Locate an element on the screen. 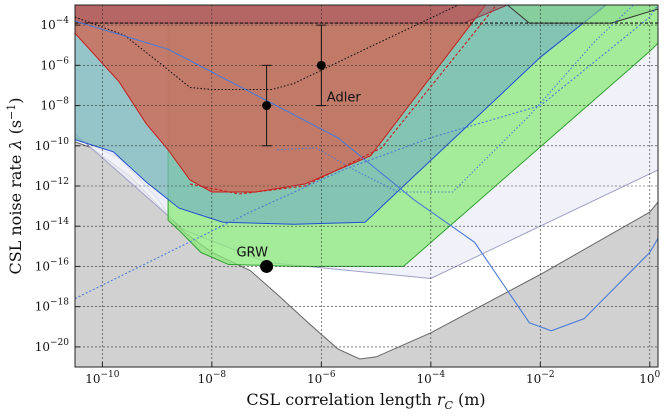 The image size is (667, 416). data-points is located at coordinates (293, 148).